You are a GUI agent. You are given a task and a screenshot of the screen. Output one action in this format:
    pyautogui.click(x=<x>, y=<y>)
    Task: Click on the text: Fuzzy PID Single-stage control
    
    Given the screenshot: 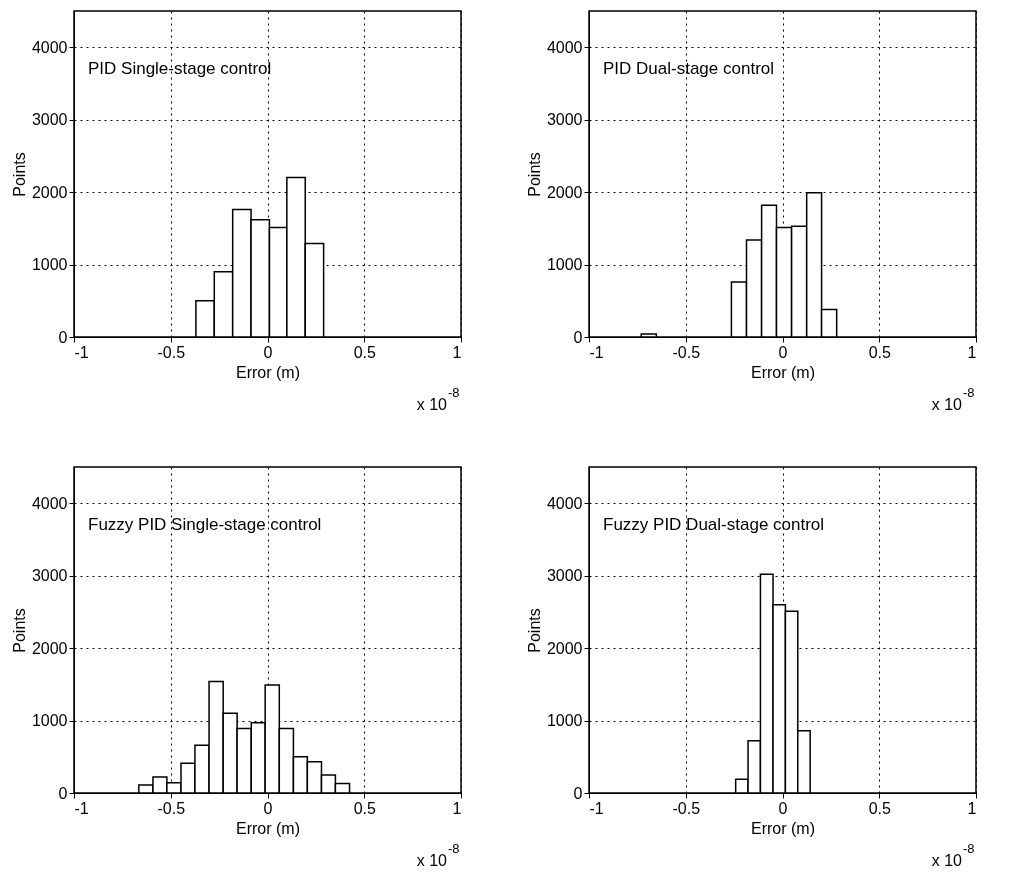 What is the action you would take?
    pyautogui.click(x=205, y=524)
    